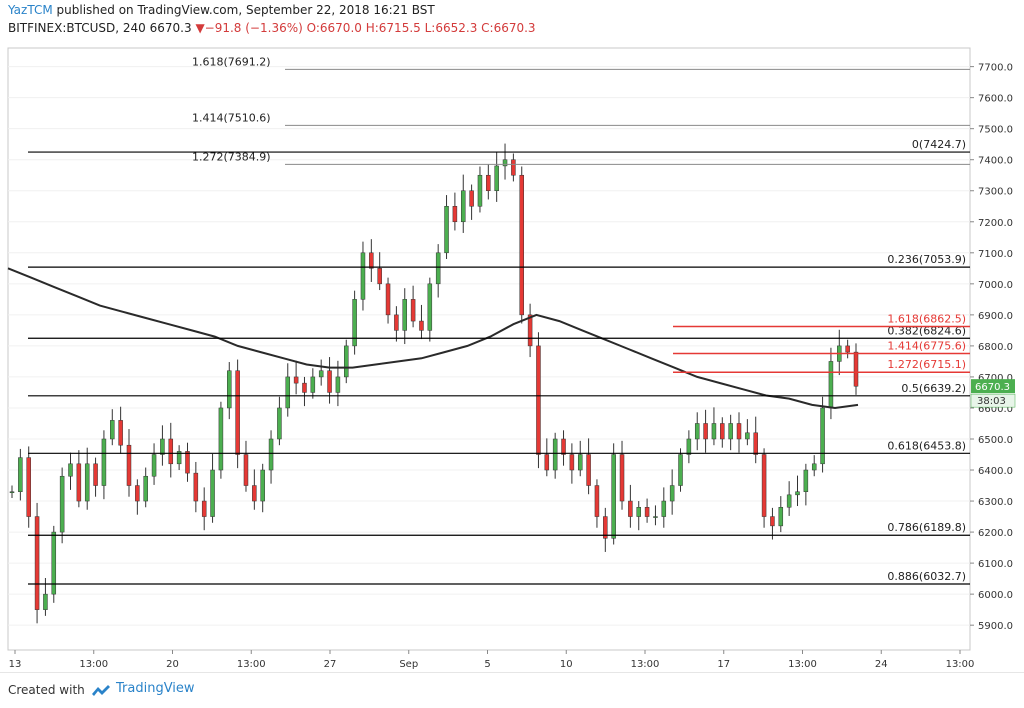 Image resolution: width=1024 pixels, height=708 pixels. What do you see at coordinates (926, 259) in the screenshot?
I see `fib-level-label: 0.236(7053.9)` at bounding box center [926, 259].